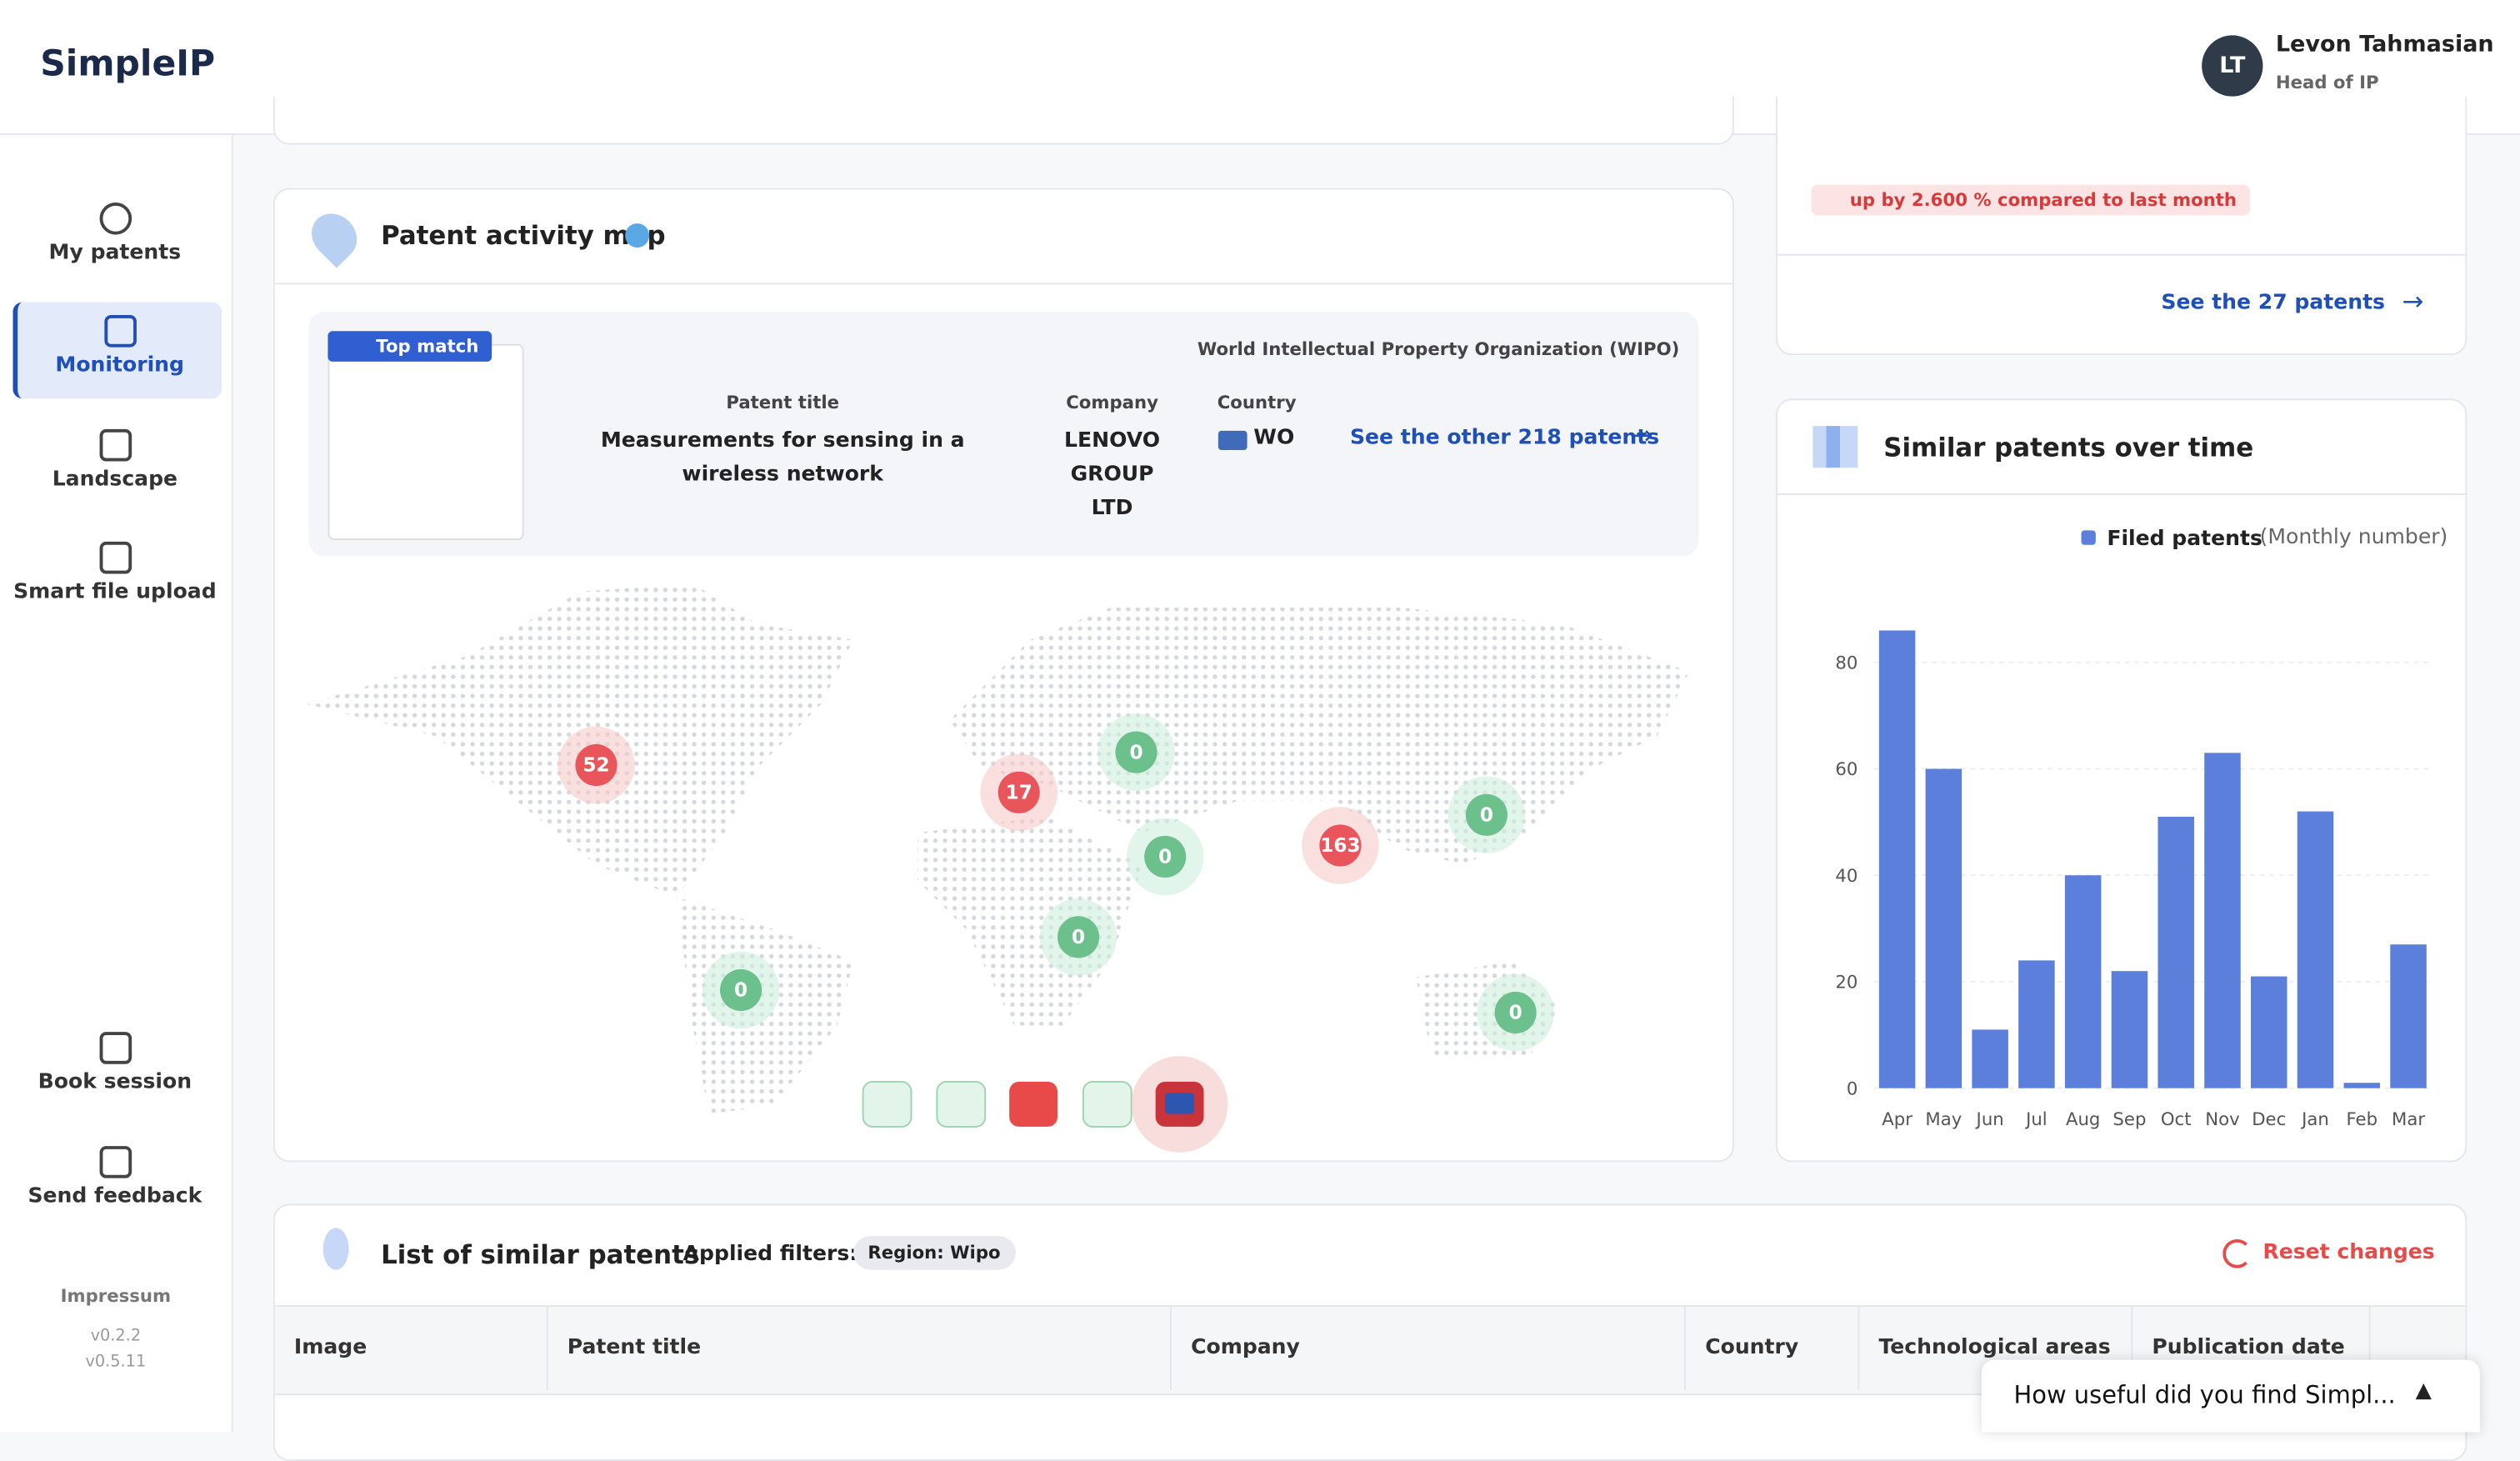  I want to click on filter-chip: Region: Wipo, so click(934, 1253).